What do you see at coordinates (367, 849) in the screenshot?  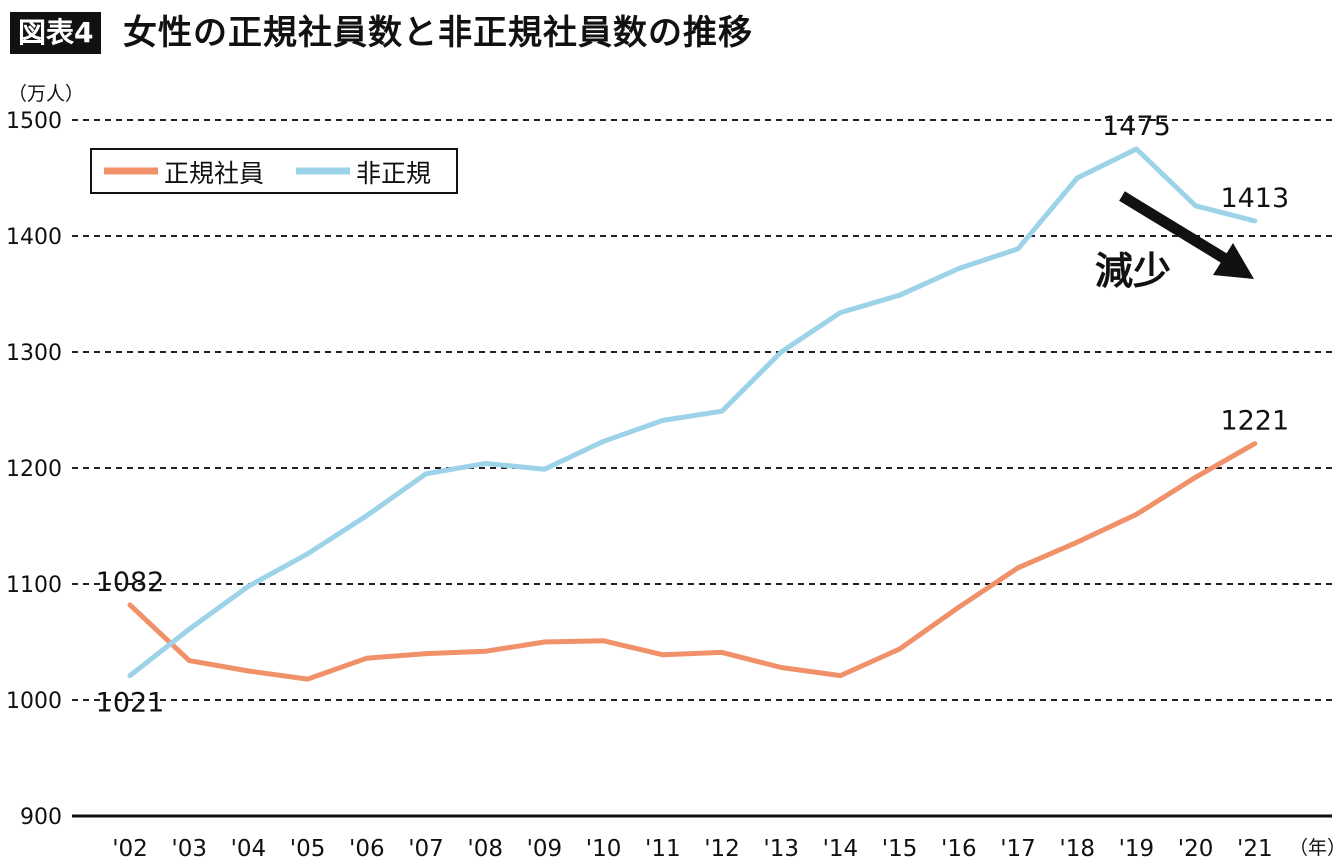 I see `x-tick-label: '06` at bounding box center [367, 849].